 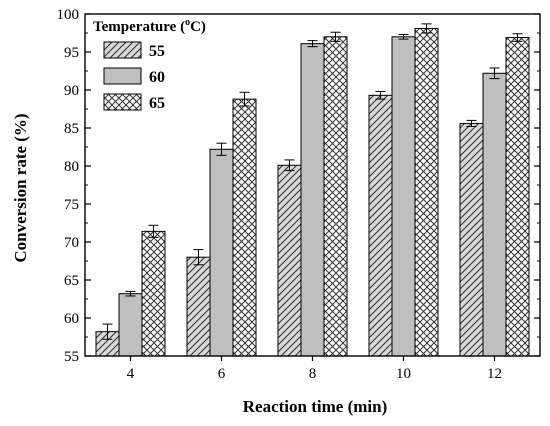 I want to click on x-tick-label-12: 12, so click(x=494, y=374).